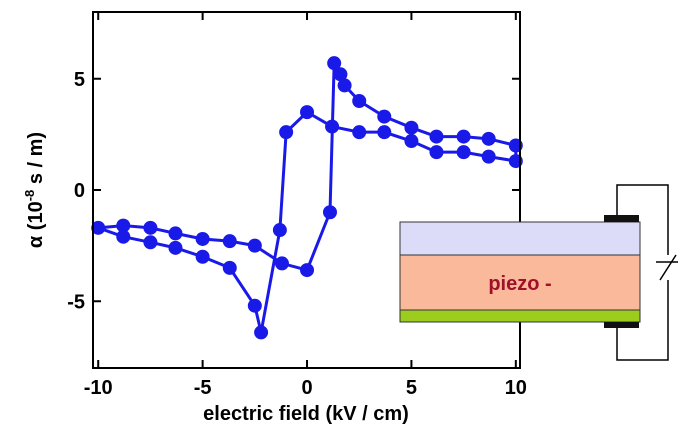 The image size is (678, 441). Describe the element at coordinates (621, 325) in the screenshot. I see `electrode-bottom` at that location.